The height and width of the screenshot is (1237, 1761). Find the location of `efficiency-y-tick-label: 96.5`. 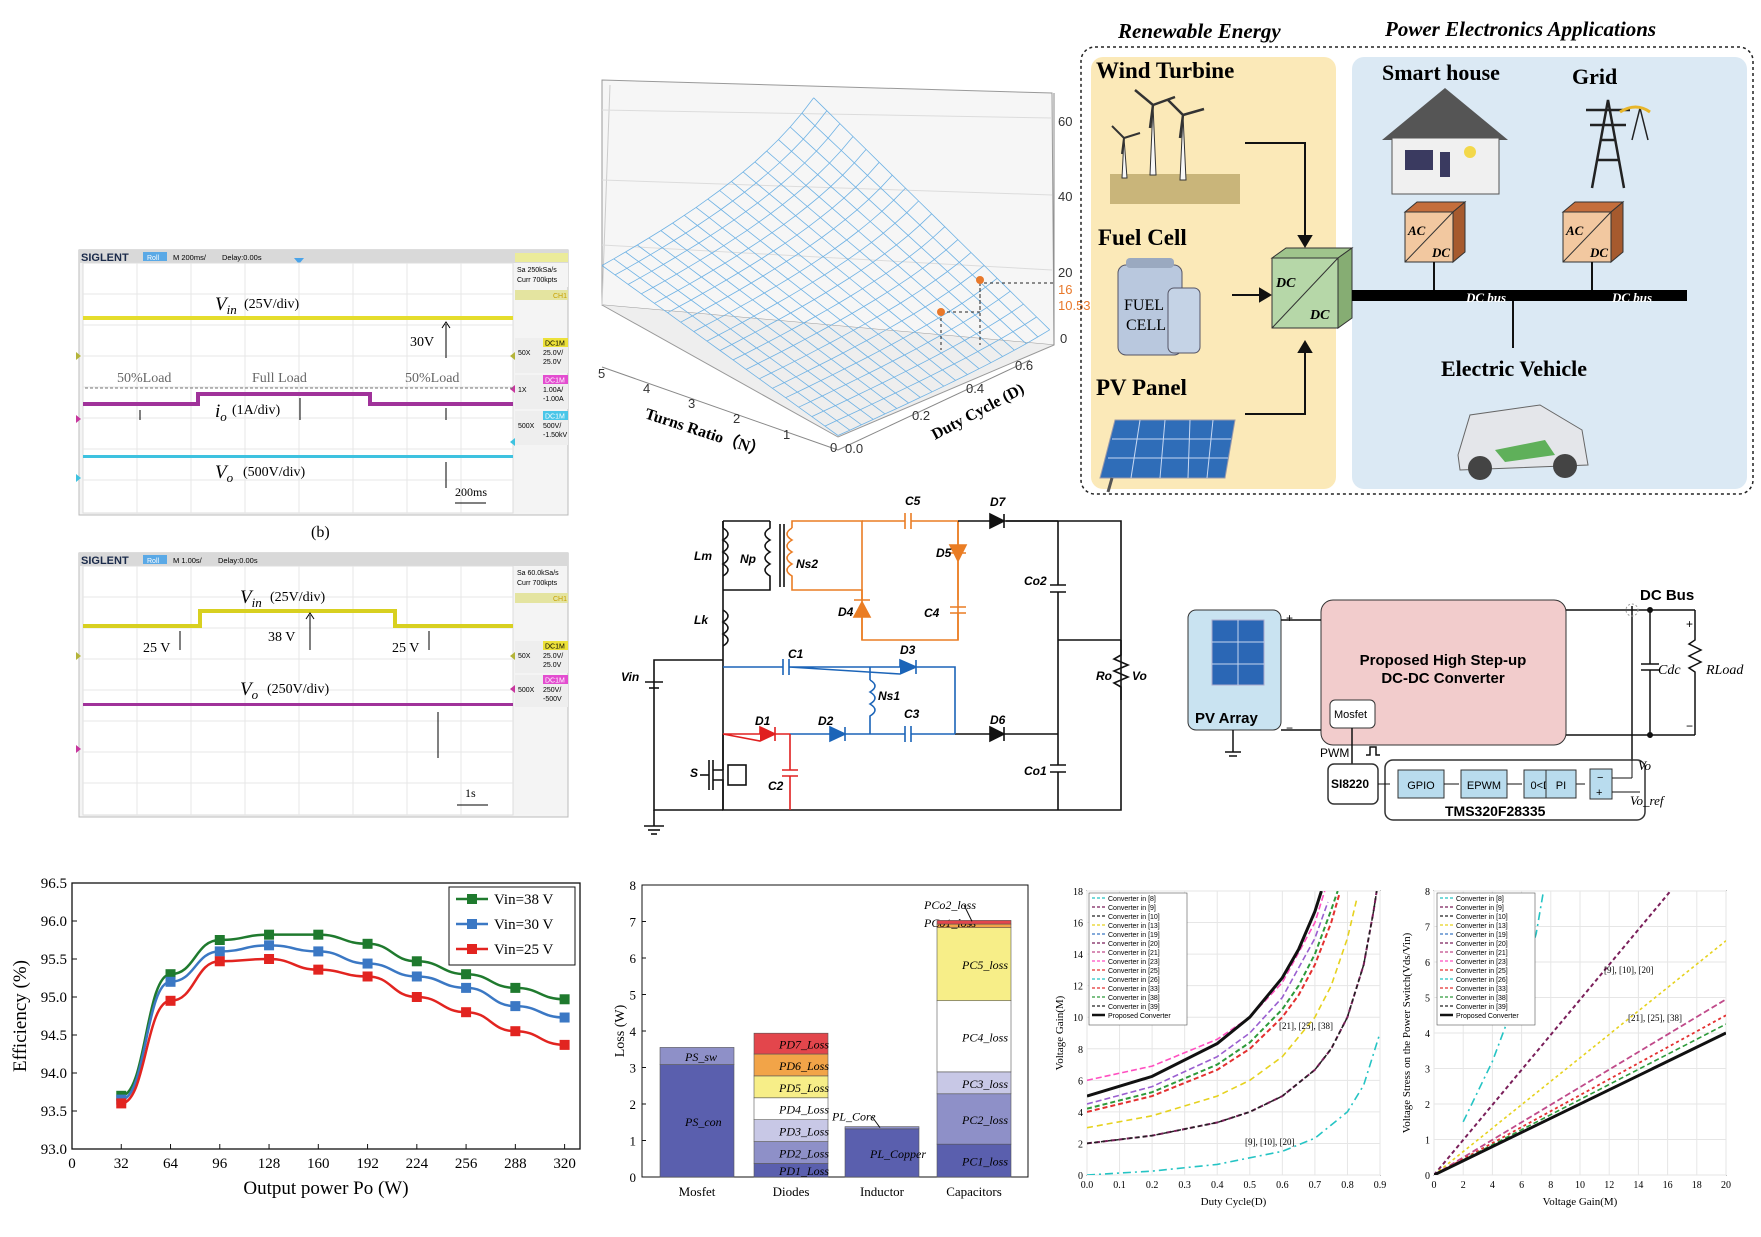

efficiency-y-tick-label: 96.5 is located at coordinates (54, 884).